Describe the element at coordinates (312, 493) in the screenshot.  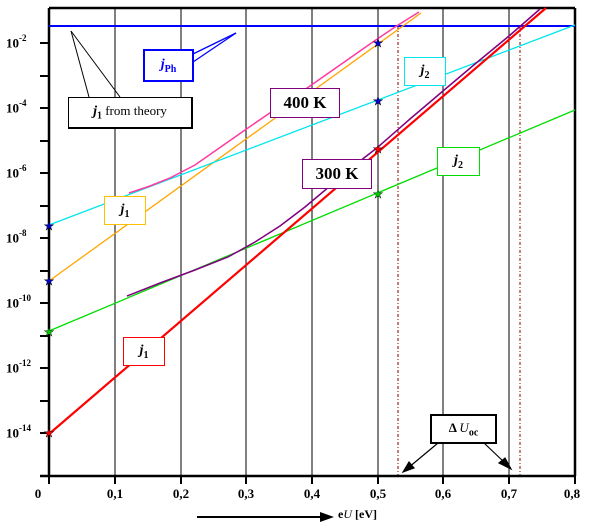
I see `x-tick-label: 0,4` at that location.